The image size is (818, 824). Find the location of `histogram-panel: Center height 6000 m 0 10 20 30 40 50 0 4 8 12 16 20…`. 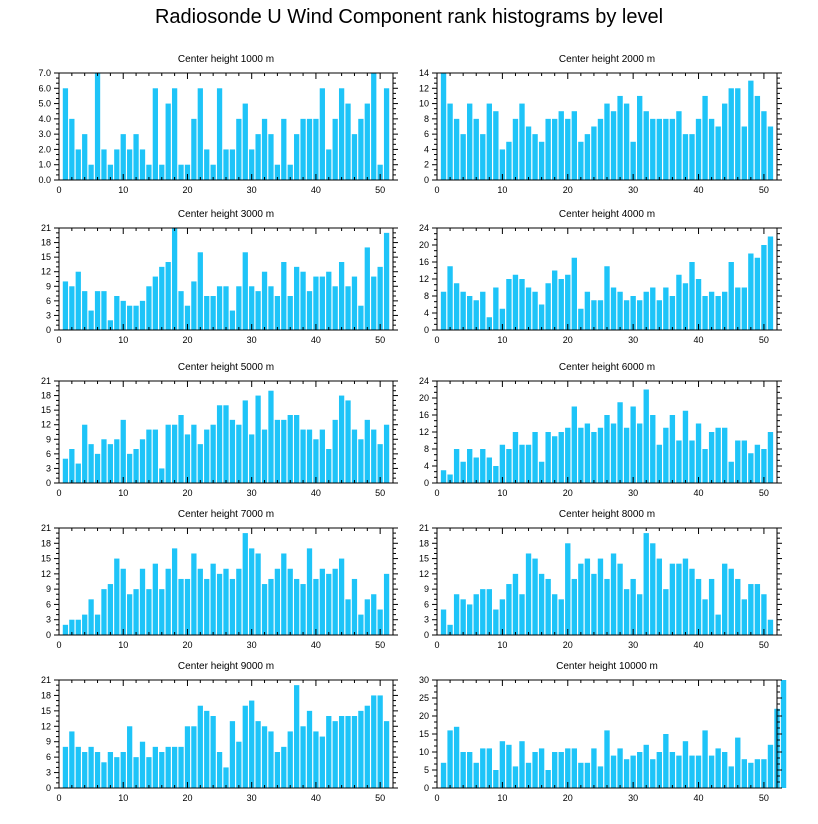

histogram-panel: Center height 6000 m 0 10 20 30 40 50 0 4 8 12 16 20… is located at coordinates (600, 430).